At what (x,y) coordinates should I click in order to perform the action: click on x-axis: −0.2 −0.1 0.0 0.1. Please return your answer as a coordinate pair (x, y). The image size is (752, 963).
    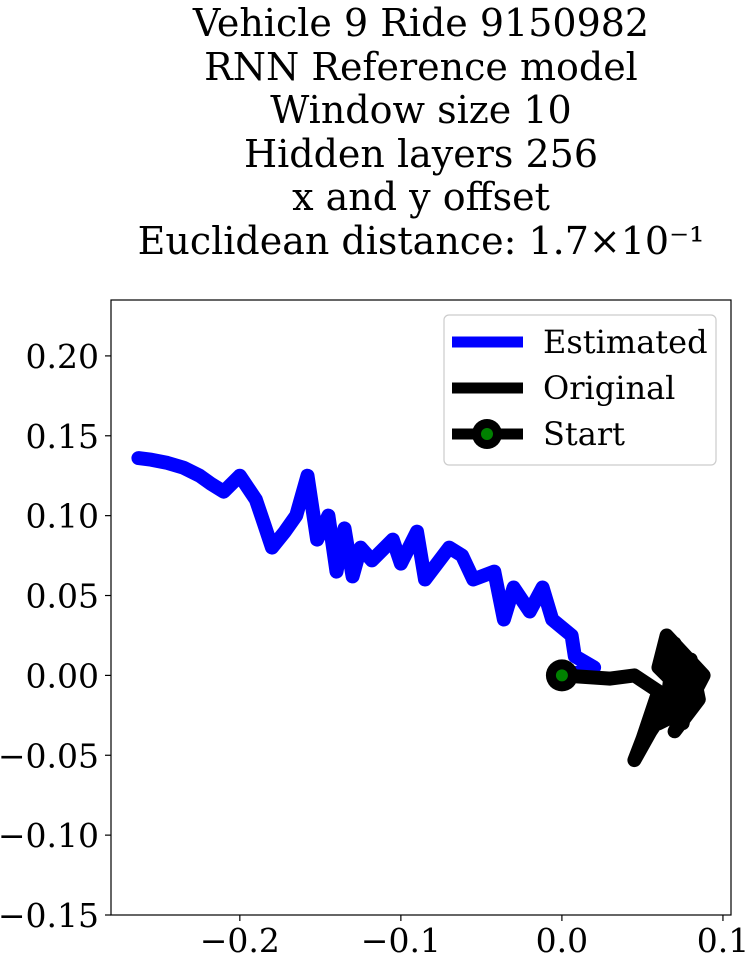
    Looking at the image, I should click on (474, 937).